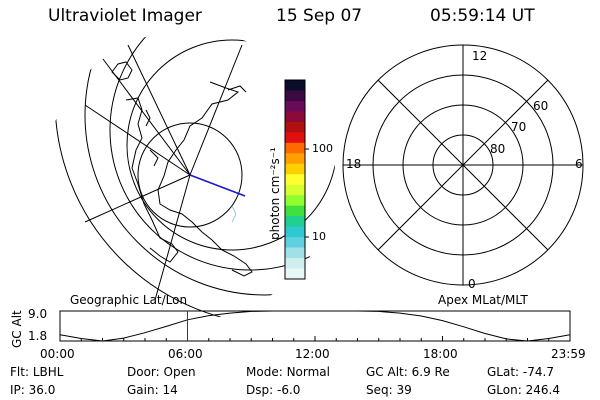  What do you see at coordinates (322, 148) in the screenshot?
I see `colorbar-tick-label: 100` at bounding box center [322, 148].